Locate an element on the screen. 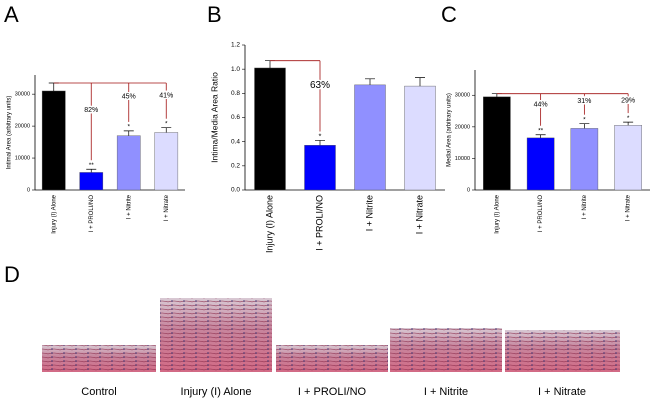 The image size is (664, 404). reduction-label: 63% is located at coordinates (320, 85).